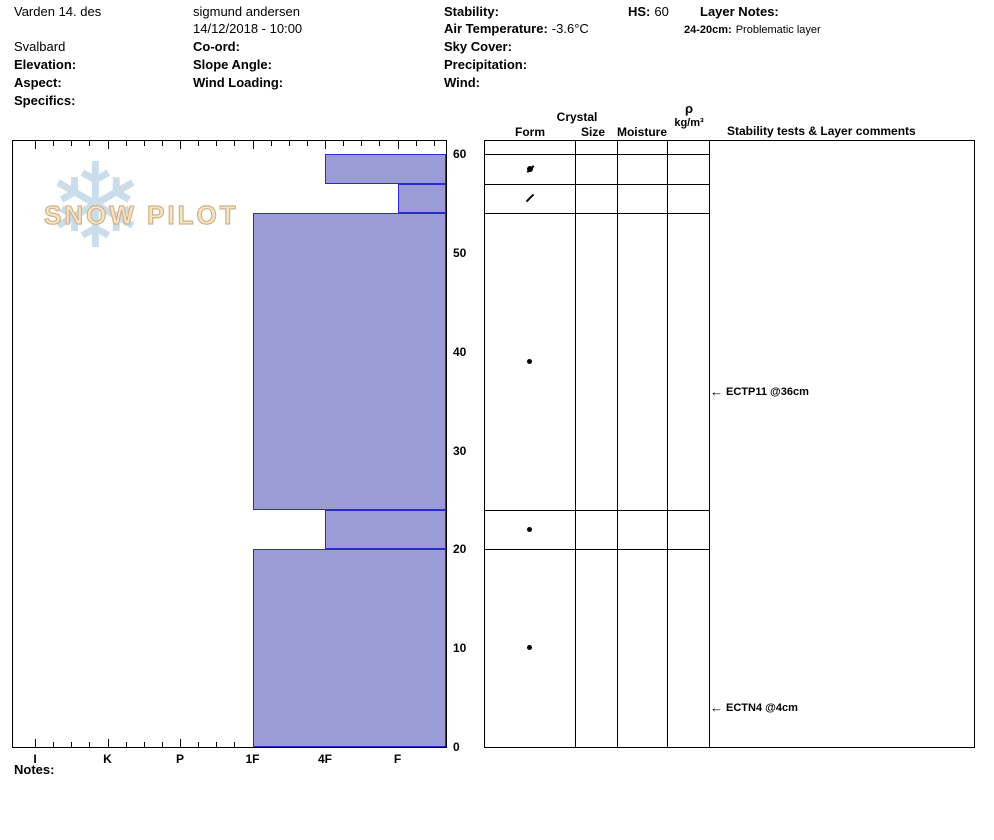 The image size is (994, 840). Describe the element at coordinates (460, 154) in the screenshot. I see `depth-axis-label: 60` at that location.